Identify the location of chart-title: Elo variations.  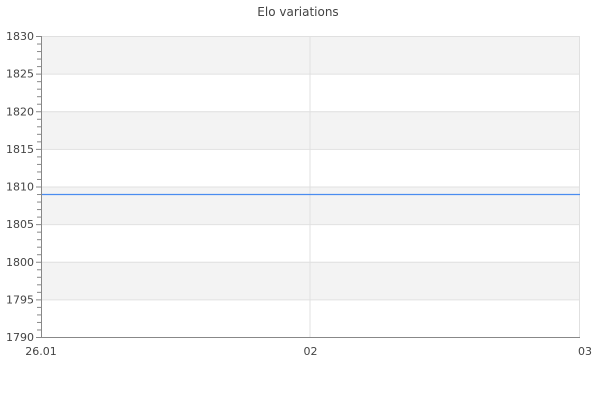
(297, 12).